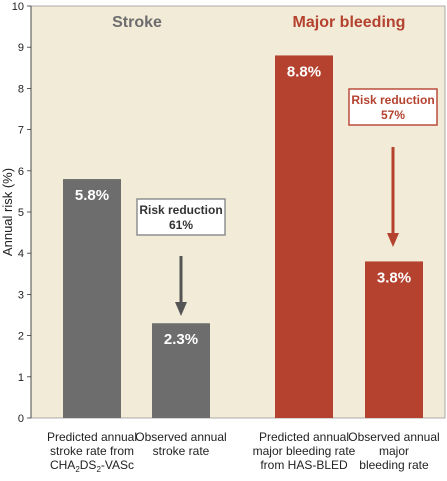 This screenshot has width=447, height=481. What do you see at coordinates (21, 172) in the screenshot?
I see `y-tick-label-6: 6` at bounding box center [21, 172].